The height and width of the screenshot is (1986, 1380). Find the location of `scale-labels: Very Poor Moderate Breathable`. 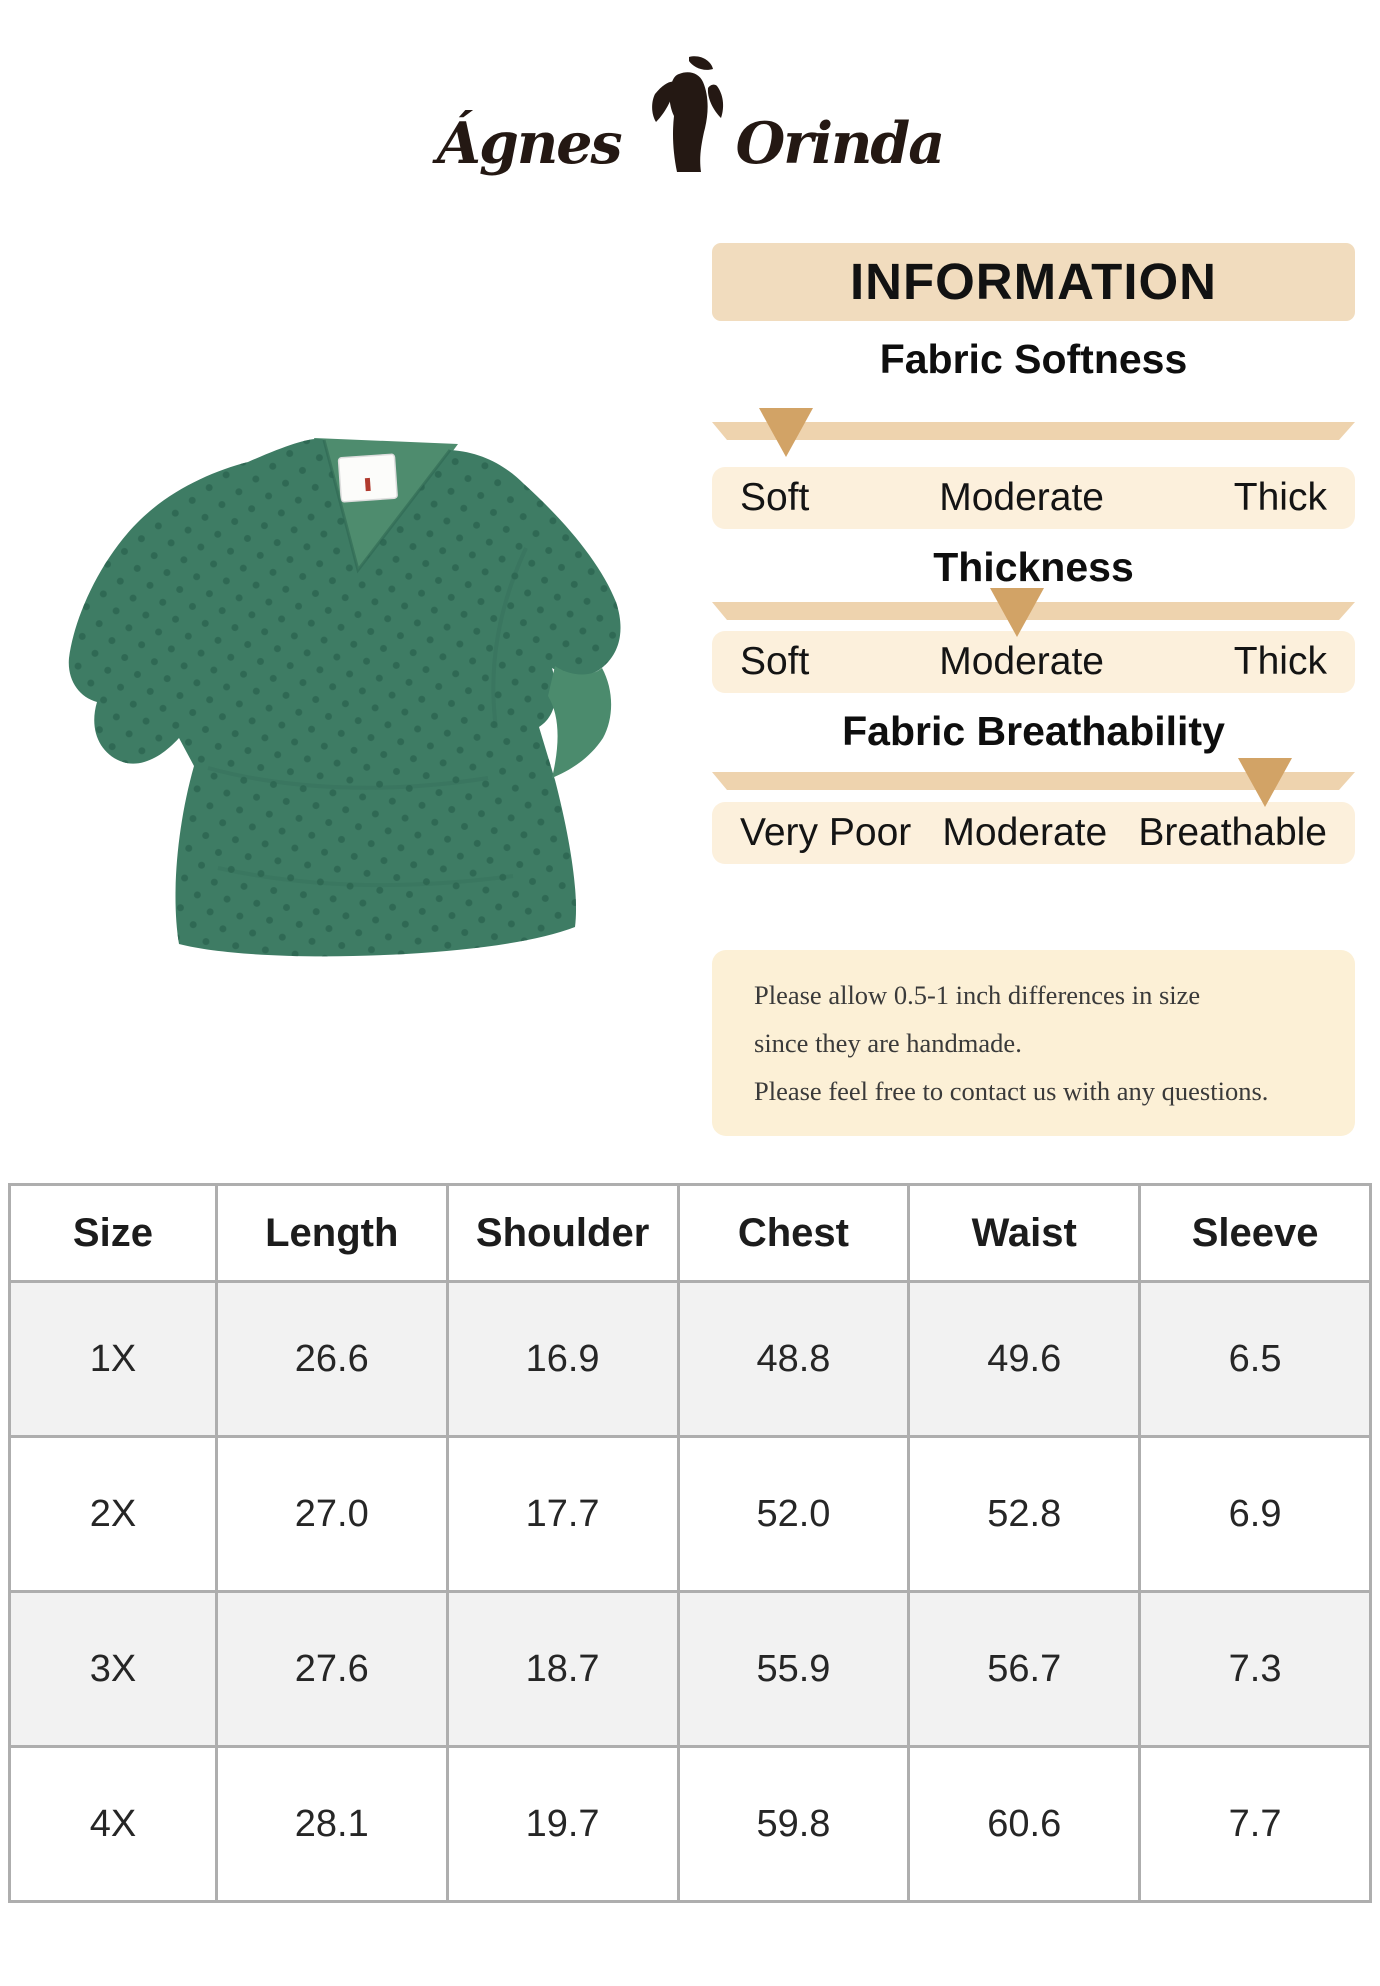

scale-labels: Very Poor Moderate Breathable is located at coordinates (1033, 833).